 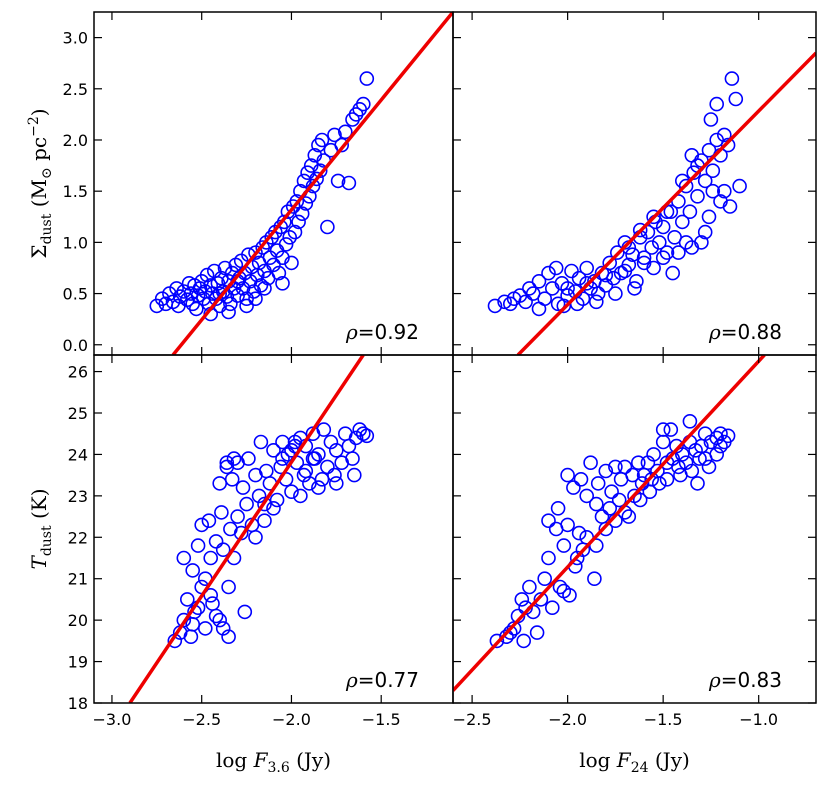 What do you see at coordinates (634, 762) in the screenshot?
I see `x-axis-label: log F24 (Jy)` at bounding box center [634, 762].